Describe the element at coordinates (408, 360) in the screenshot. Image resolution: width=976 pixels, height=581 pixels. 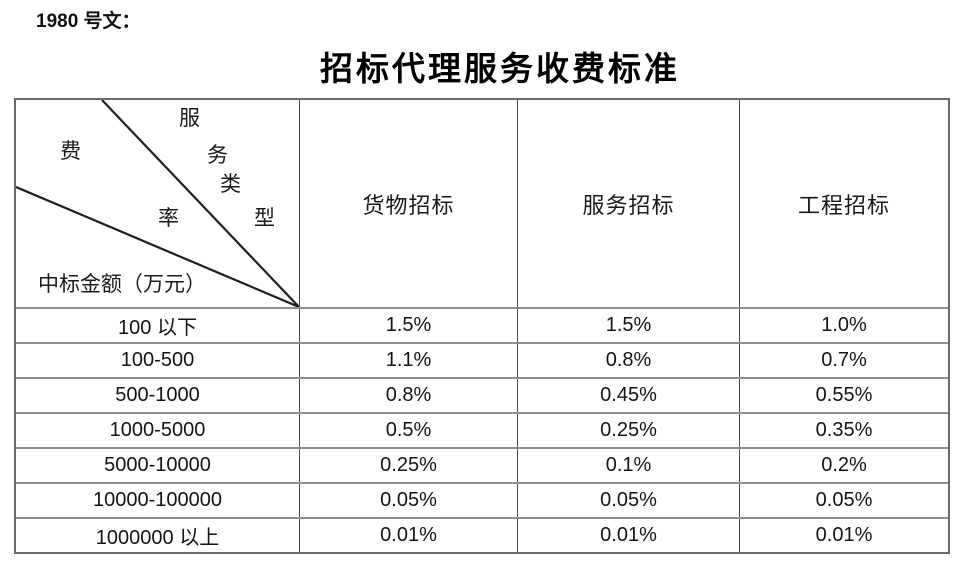
I see `rate-value-cell: 1.1%` at that location.